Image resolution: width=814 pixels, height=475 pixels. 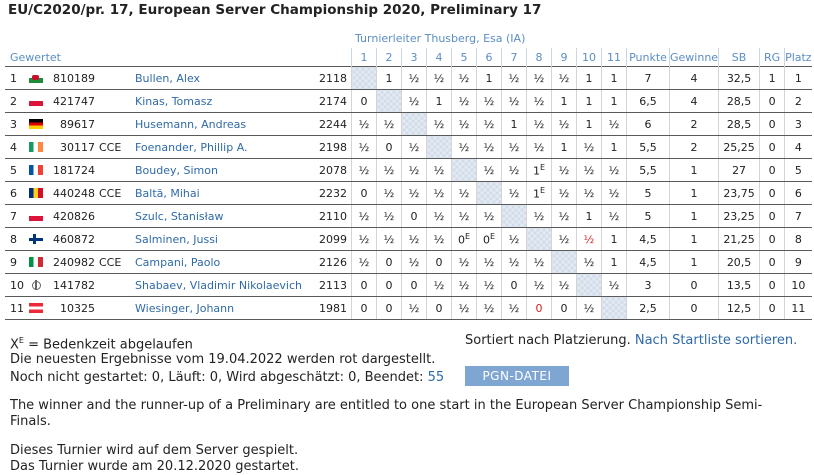 What do you see at coordinates (489, 239) in the screenshot?
I see `result-cell: 0E` at bounding box center [489, 239].